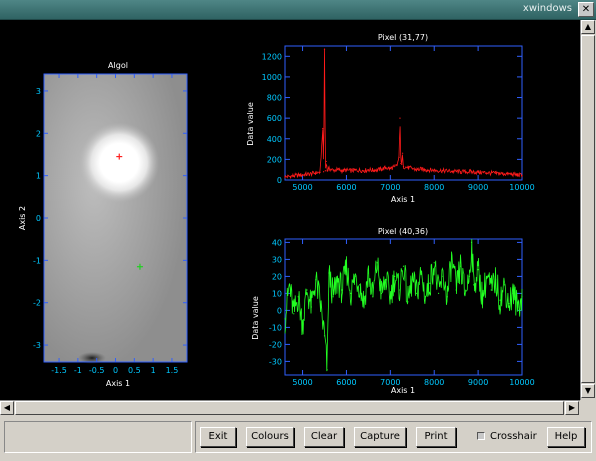 The image size is (596, 461). Describe the element at coordinates (255, 318) in the screenshot. I see `spectrum2-y-label: Data value` at that location.